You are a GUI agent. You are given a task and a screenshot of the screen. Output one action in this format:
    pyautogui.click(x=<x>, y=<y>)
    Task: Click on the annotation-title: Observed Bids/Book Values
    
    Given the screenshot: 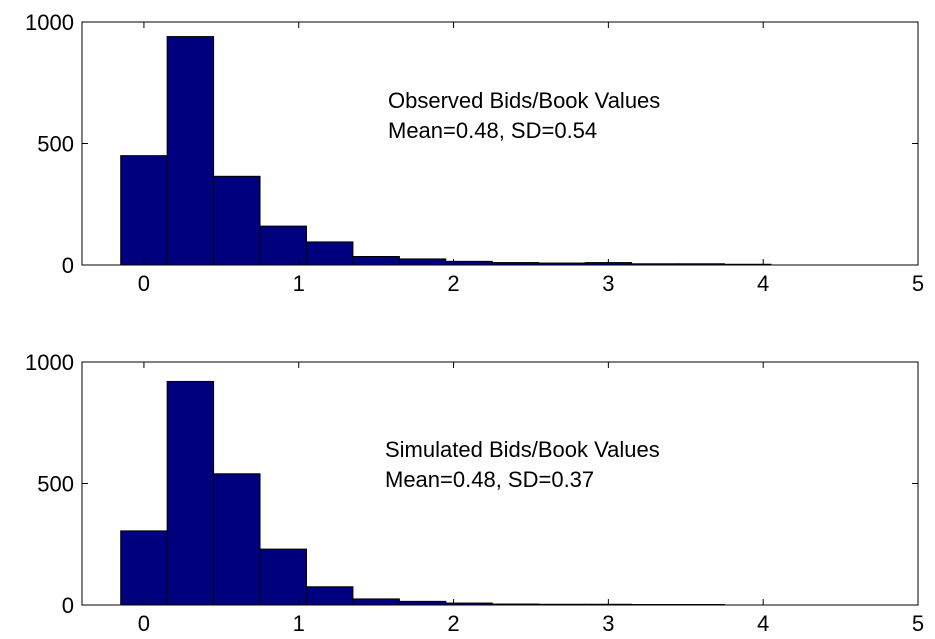 What is the action you would take?
    pyautogui.click(x=524, y=100)
    